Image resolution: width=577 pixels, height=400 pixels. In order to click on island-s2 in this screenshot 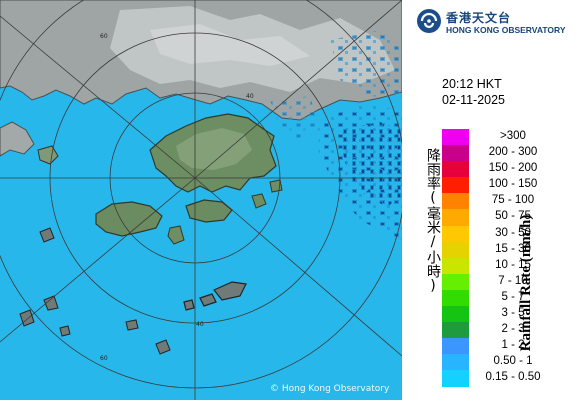, I will do `click(208, 300)`.